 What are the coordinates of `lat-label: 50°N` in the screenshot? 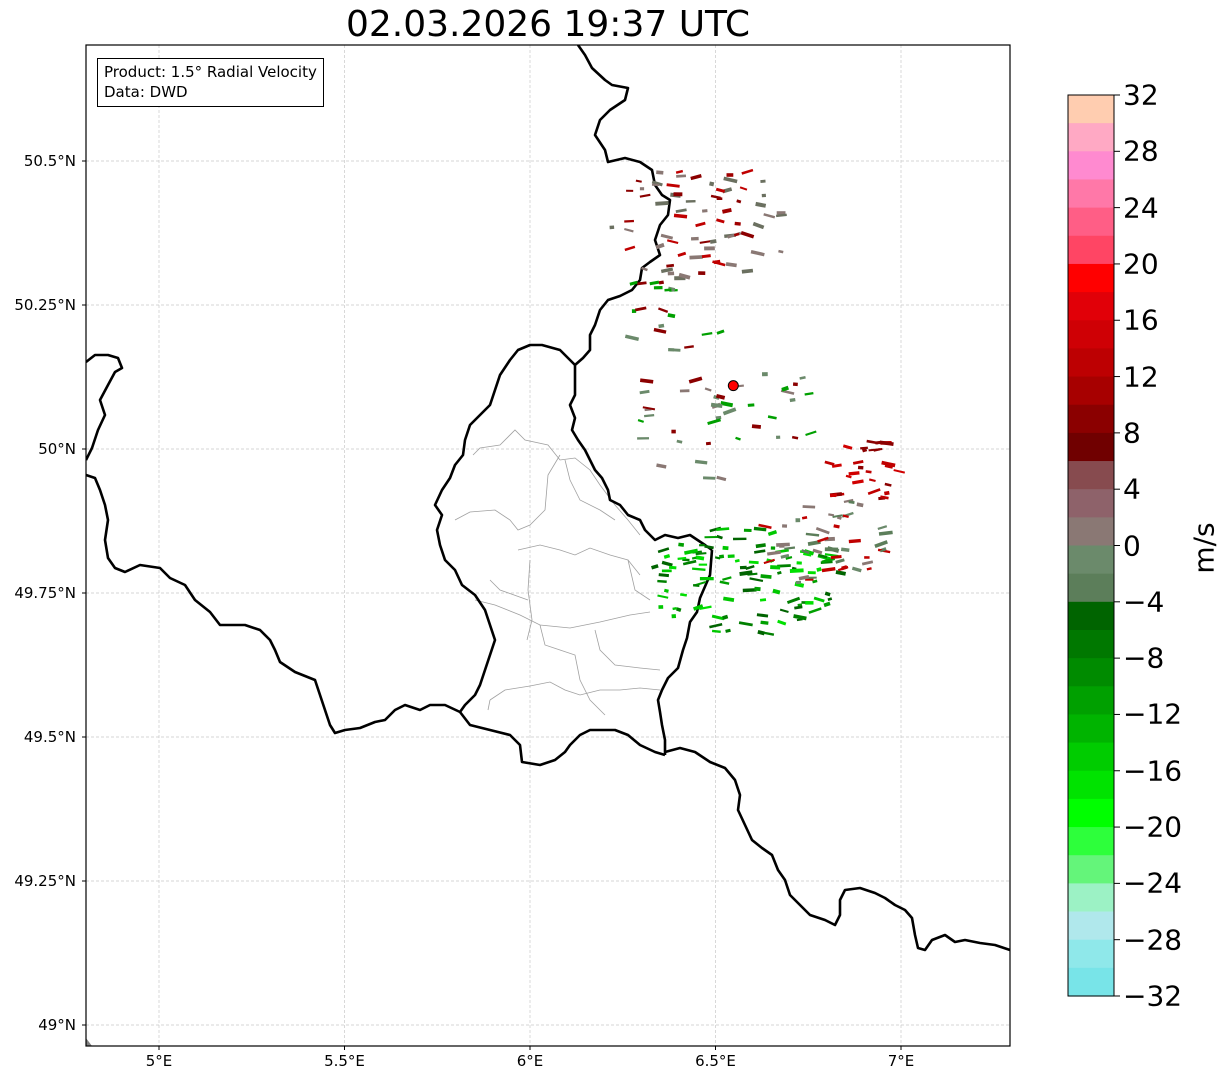 It's located at (57, 449).